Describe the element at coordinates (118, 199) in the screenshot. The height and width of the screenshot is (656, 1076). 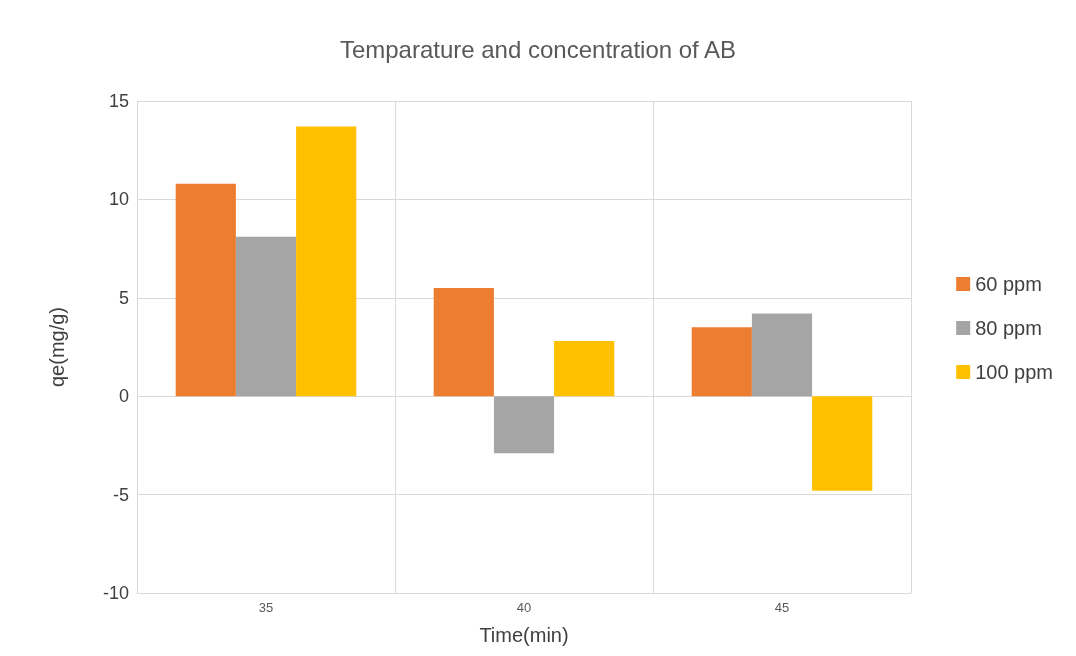
I see `y-tick-label: 10` at that location.